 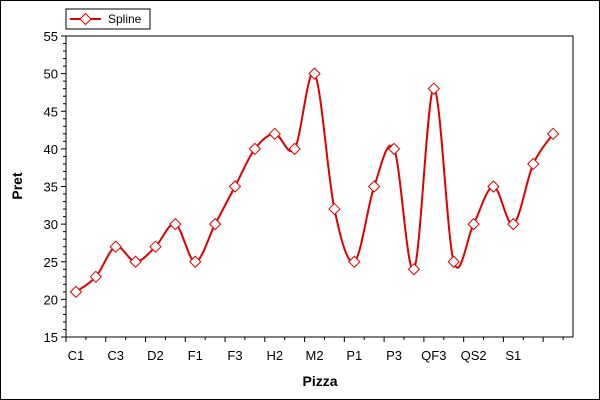 I want to click on legend-box, so click(x=108, y=19).